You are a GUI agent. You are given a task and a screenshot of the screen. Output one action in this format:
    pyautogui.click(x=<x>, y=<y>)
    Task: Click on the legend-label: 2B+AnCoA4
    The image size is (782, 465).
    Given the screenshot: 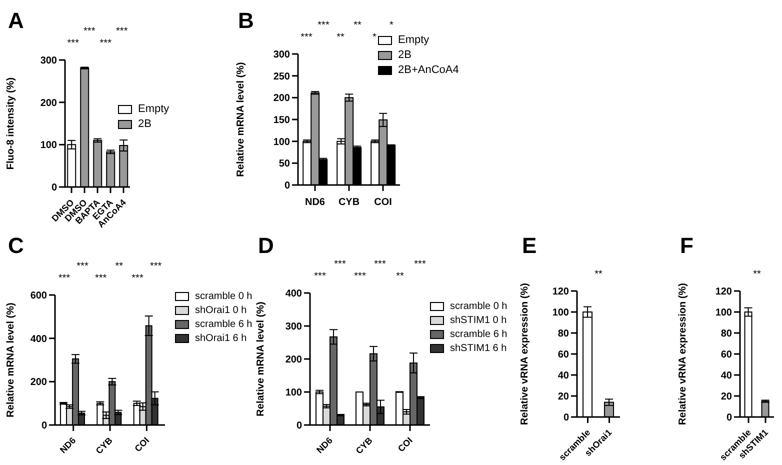 What is the action you would take?
    pyautogui.click(x=428, y=70)
    